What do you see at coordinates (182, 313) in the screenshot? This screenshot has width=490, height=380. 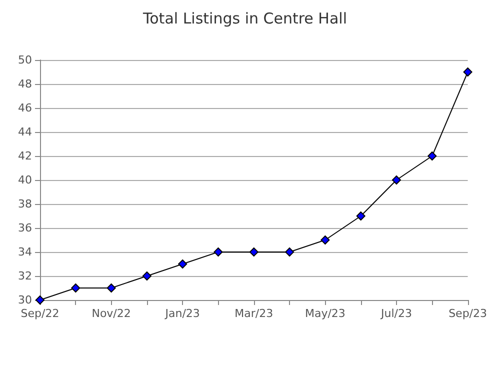 I see `x-tick-label: Jan/23` at bounding box center [182, 313].